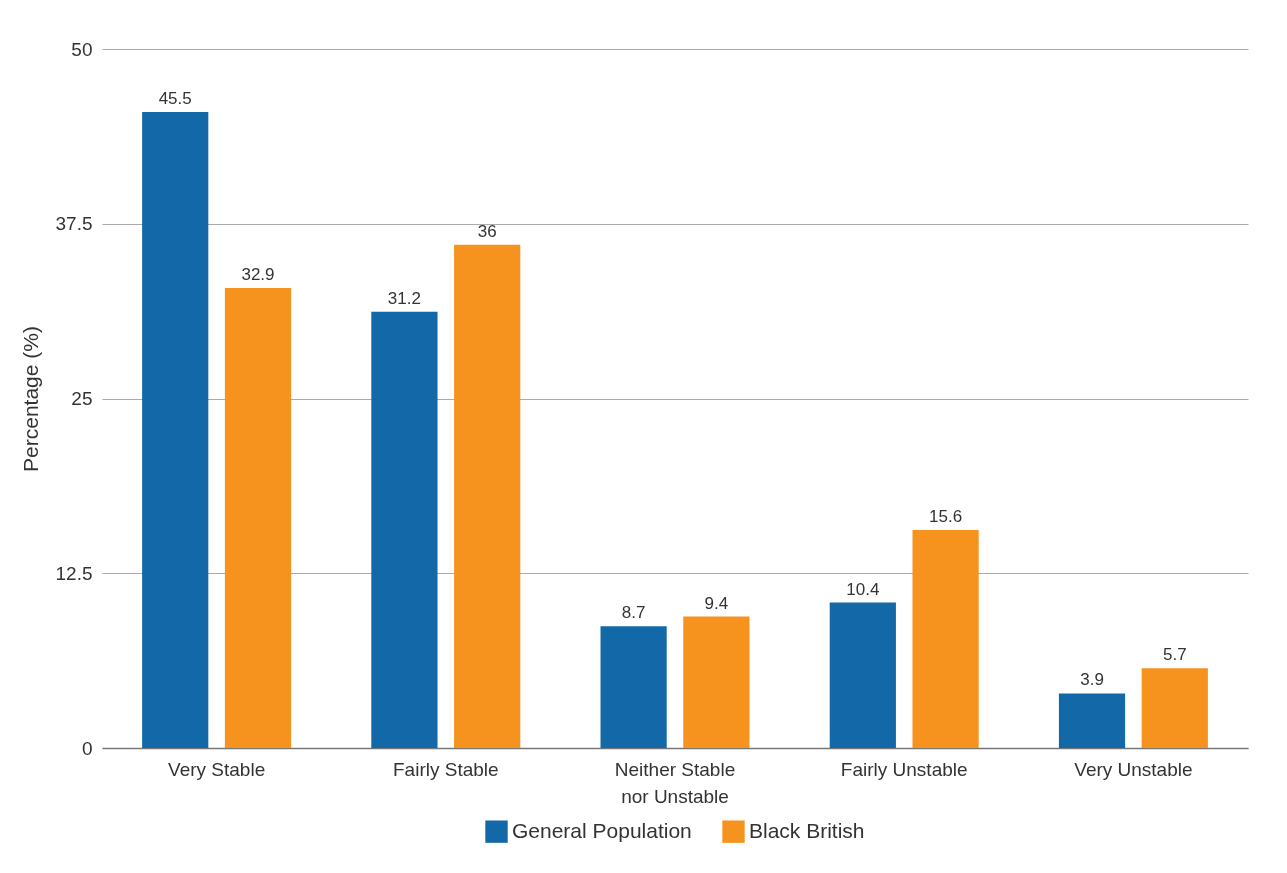  I want to click on x-tick-label: Neither Stable nor Unstable, so click(675, 782).